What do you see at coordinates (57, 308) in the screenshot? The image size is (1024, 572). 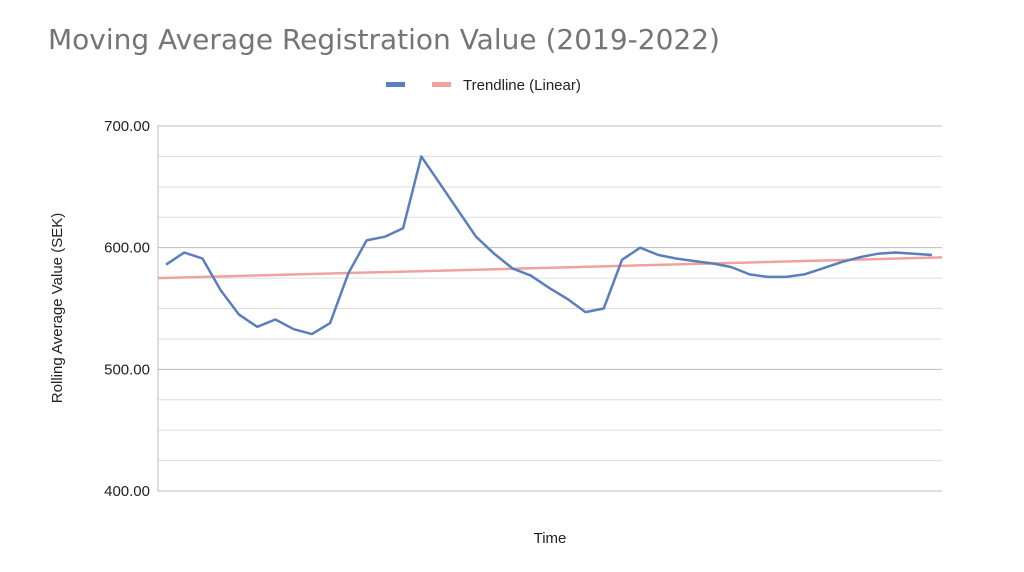 I see `y-axis-title: Rolling Average Value (SEK)` at bounding box center [57, 308].